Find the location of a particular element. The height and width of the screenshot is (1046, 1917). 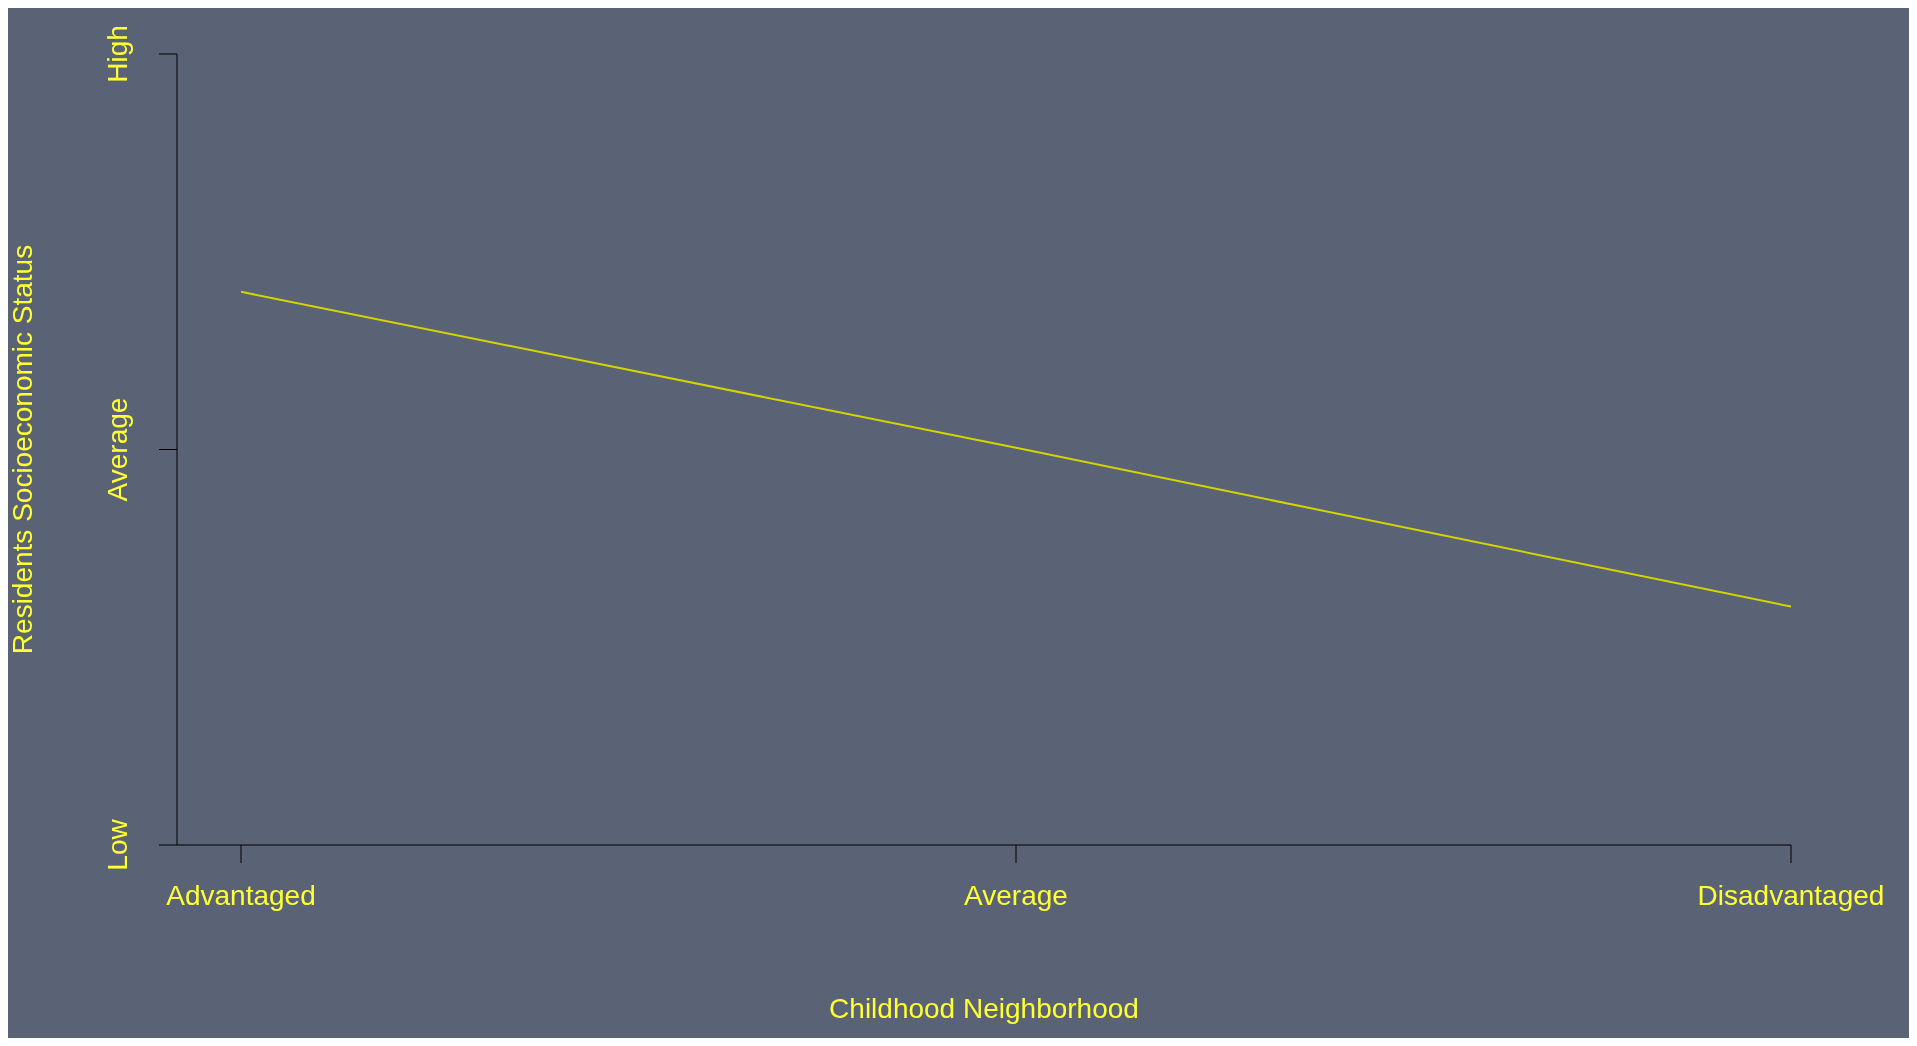

text: High is located at coordinates (117, 54).